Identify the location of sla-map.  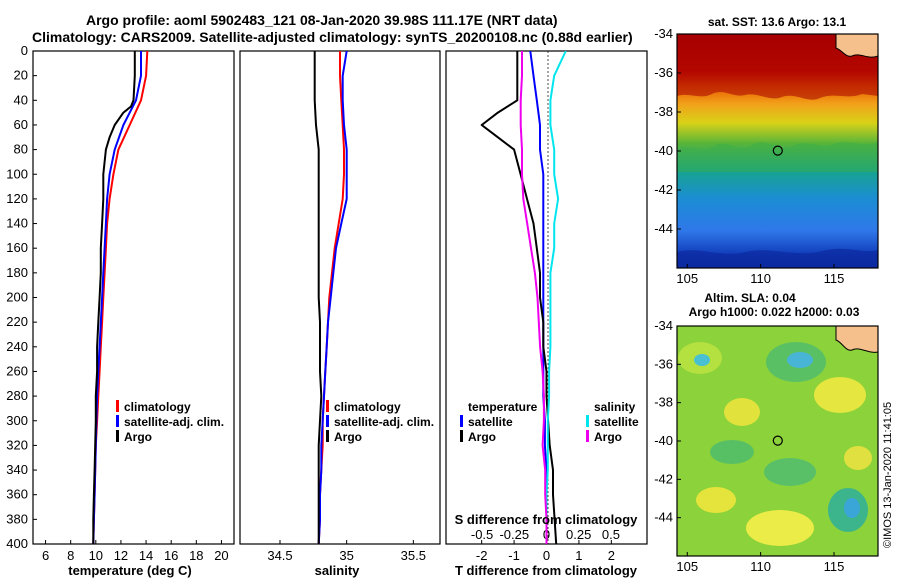
(777, 441).